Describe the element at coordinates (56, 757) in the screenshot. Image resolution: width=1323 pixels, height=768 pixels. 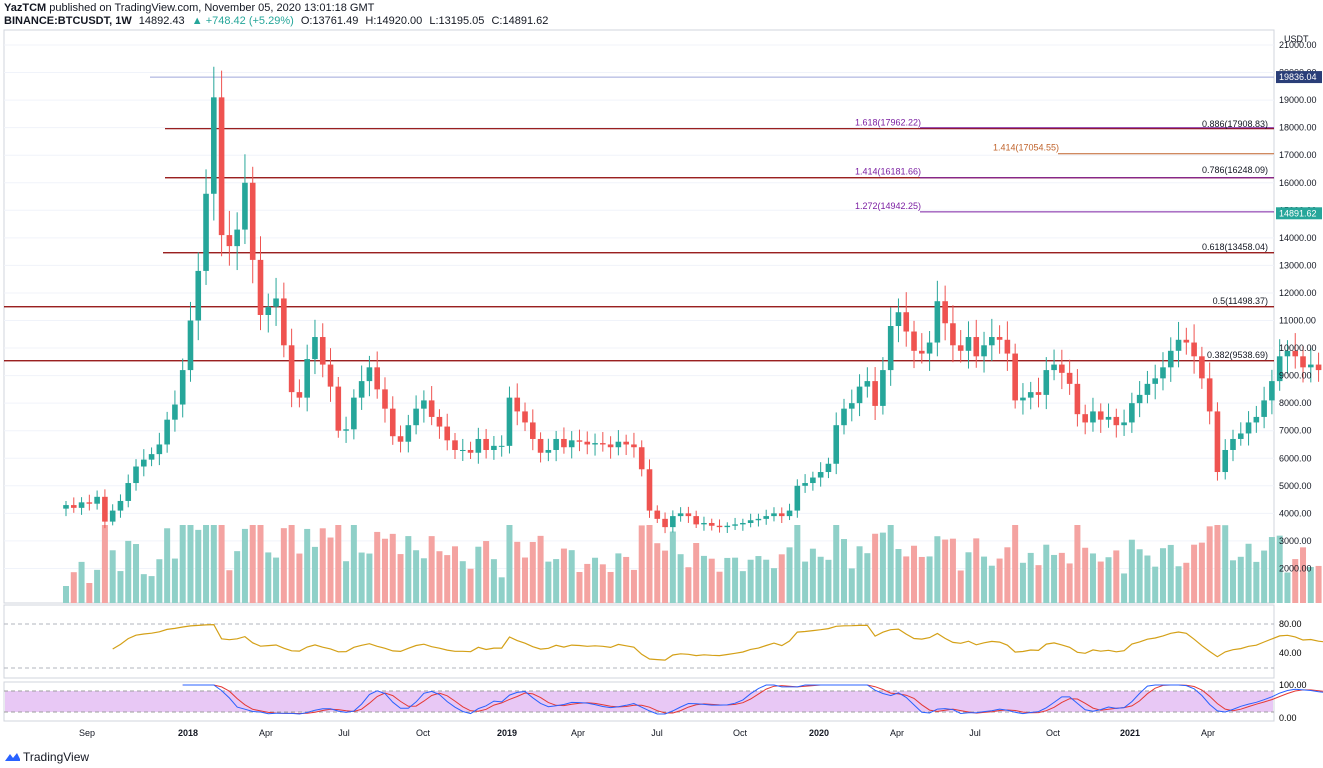
I see `tradingview-brand: TradingView` at that location.